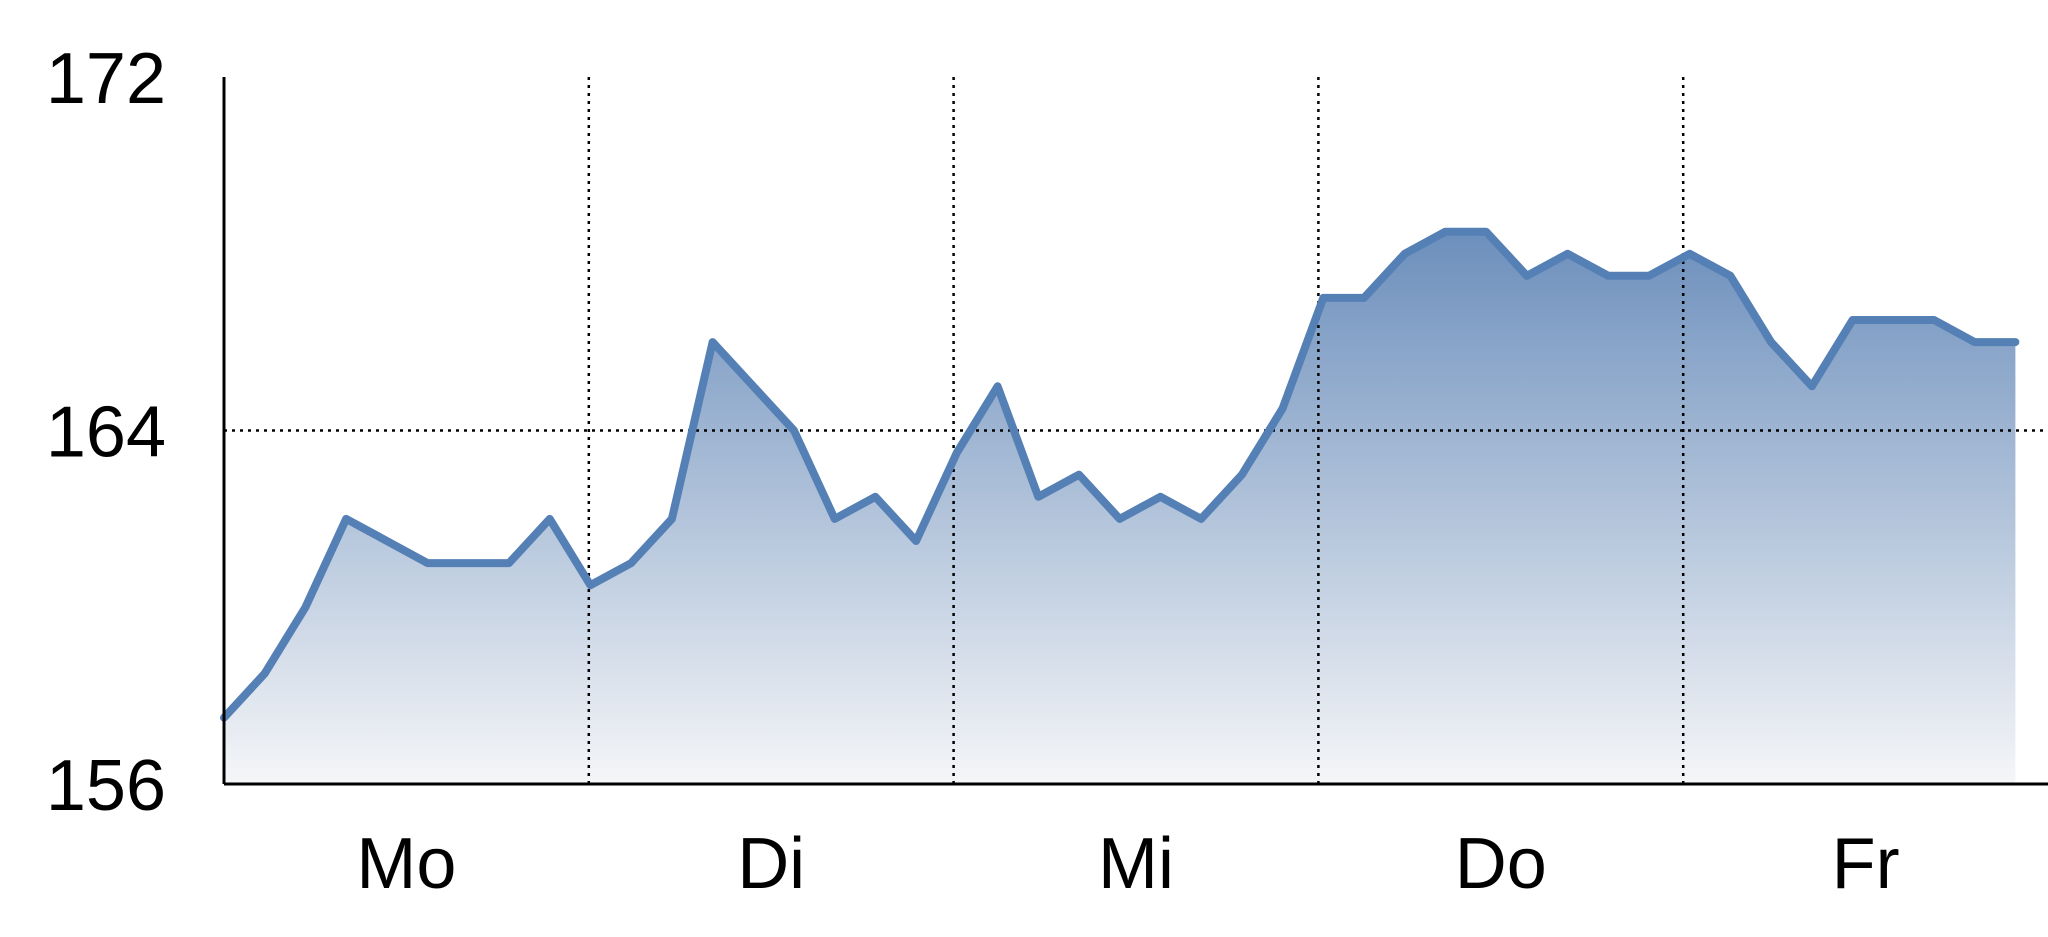  Describe the element at coordinates (1866, 864) in the screenshot. I see `x-tick-label: Fr` at that location.